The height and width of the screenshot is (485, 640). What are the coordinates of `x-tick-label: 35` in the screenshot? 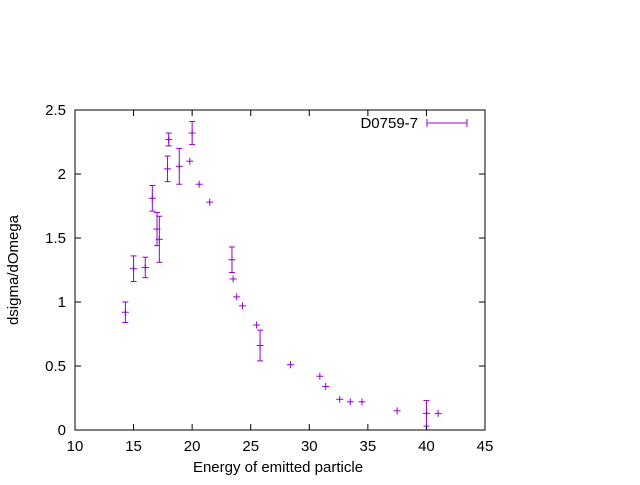 It's located at (368, 446).